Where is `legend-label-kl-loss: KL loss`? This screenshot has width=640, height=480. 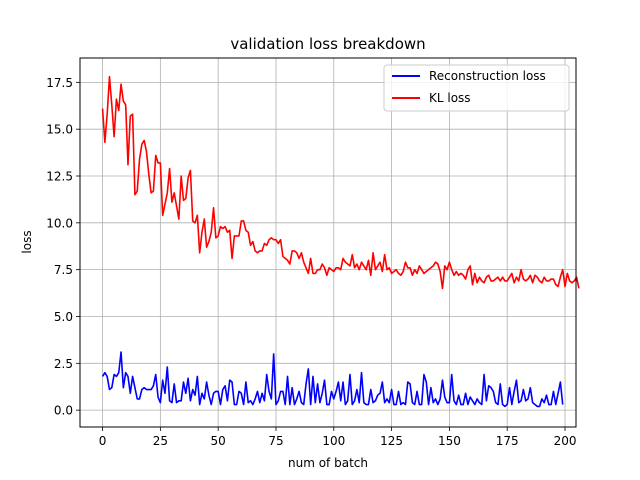 legend-label-kl-loss: KL loss is located at coordinates (450, 98).